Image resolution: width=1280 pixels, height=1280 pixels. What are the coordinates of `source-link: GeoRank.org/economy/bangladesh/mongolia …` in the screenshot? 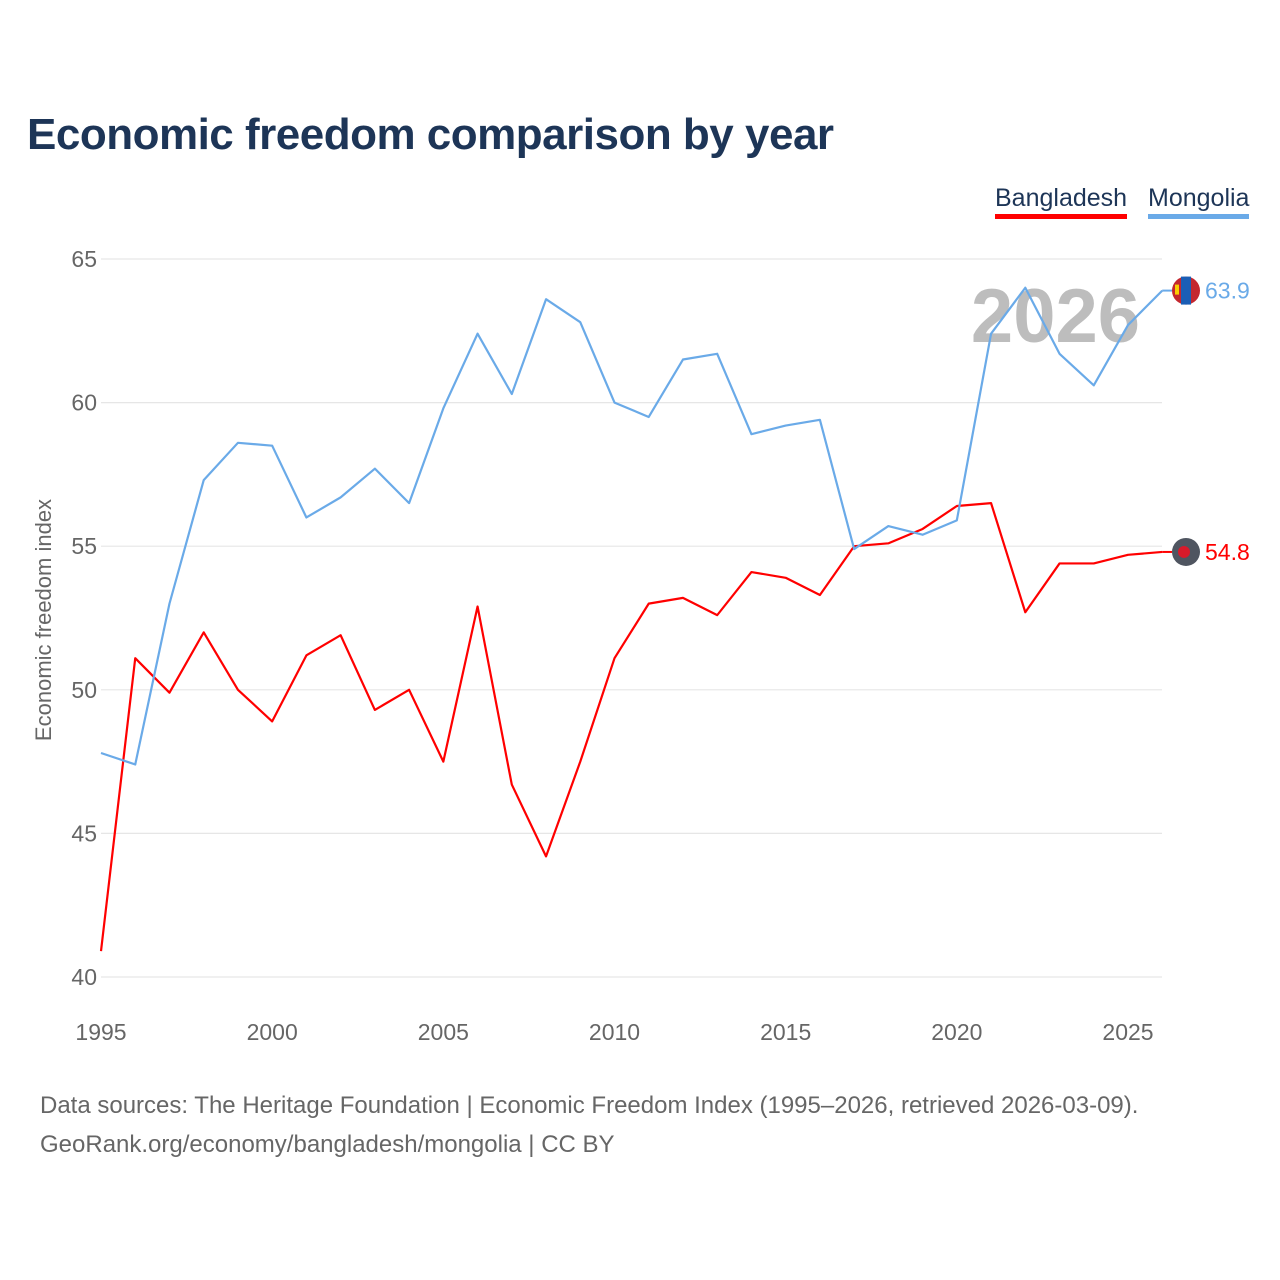 It's located at (327, 1144).